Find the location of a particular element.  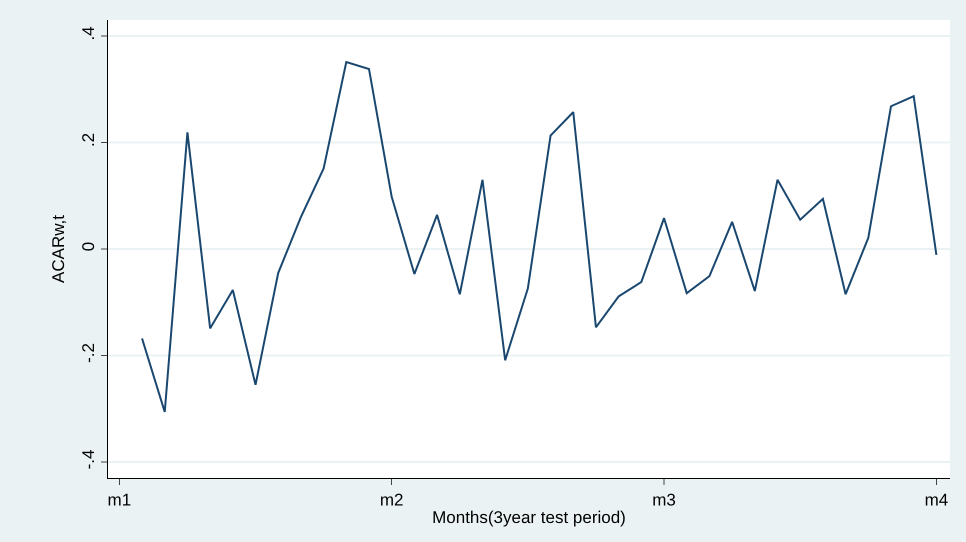

y-tick-label: 0 is located at coordinates (88, 247).